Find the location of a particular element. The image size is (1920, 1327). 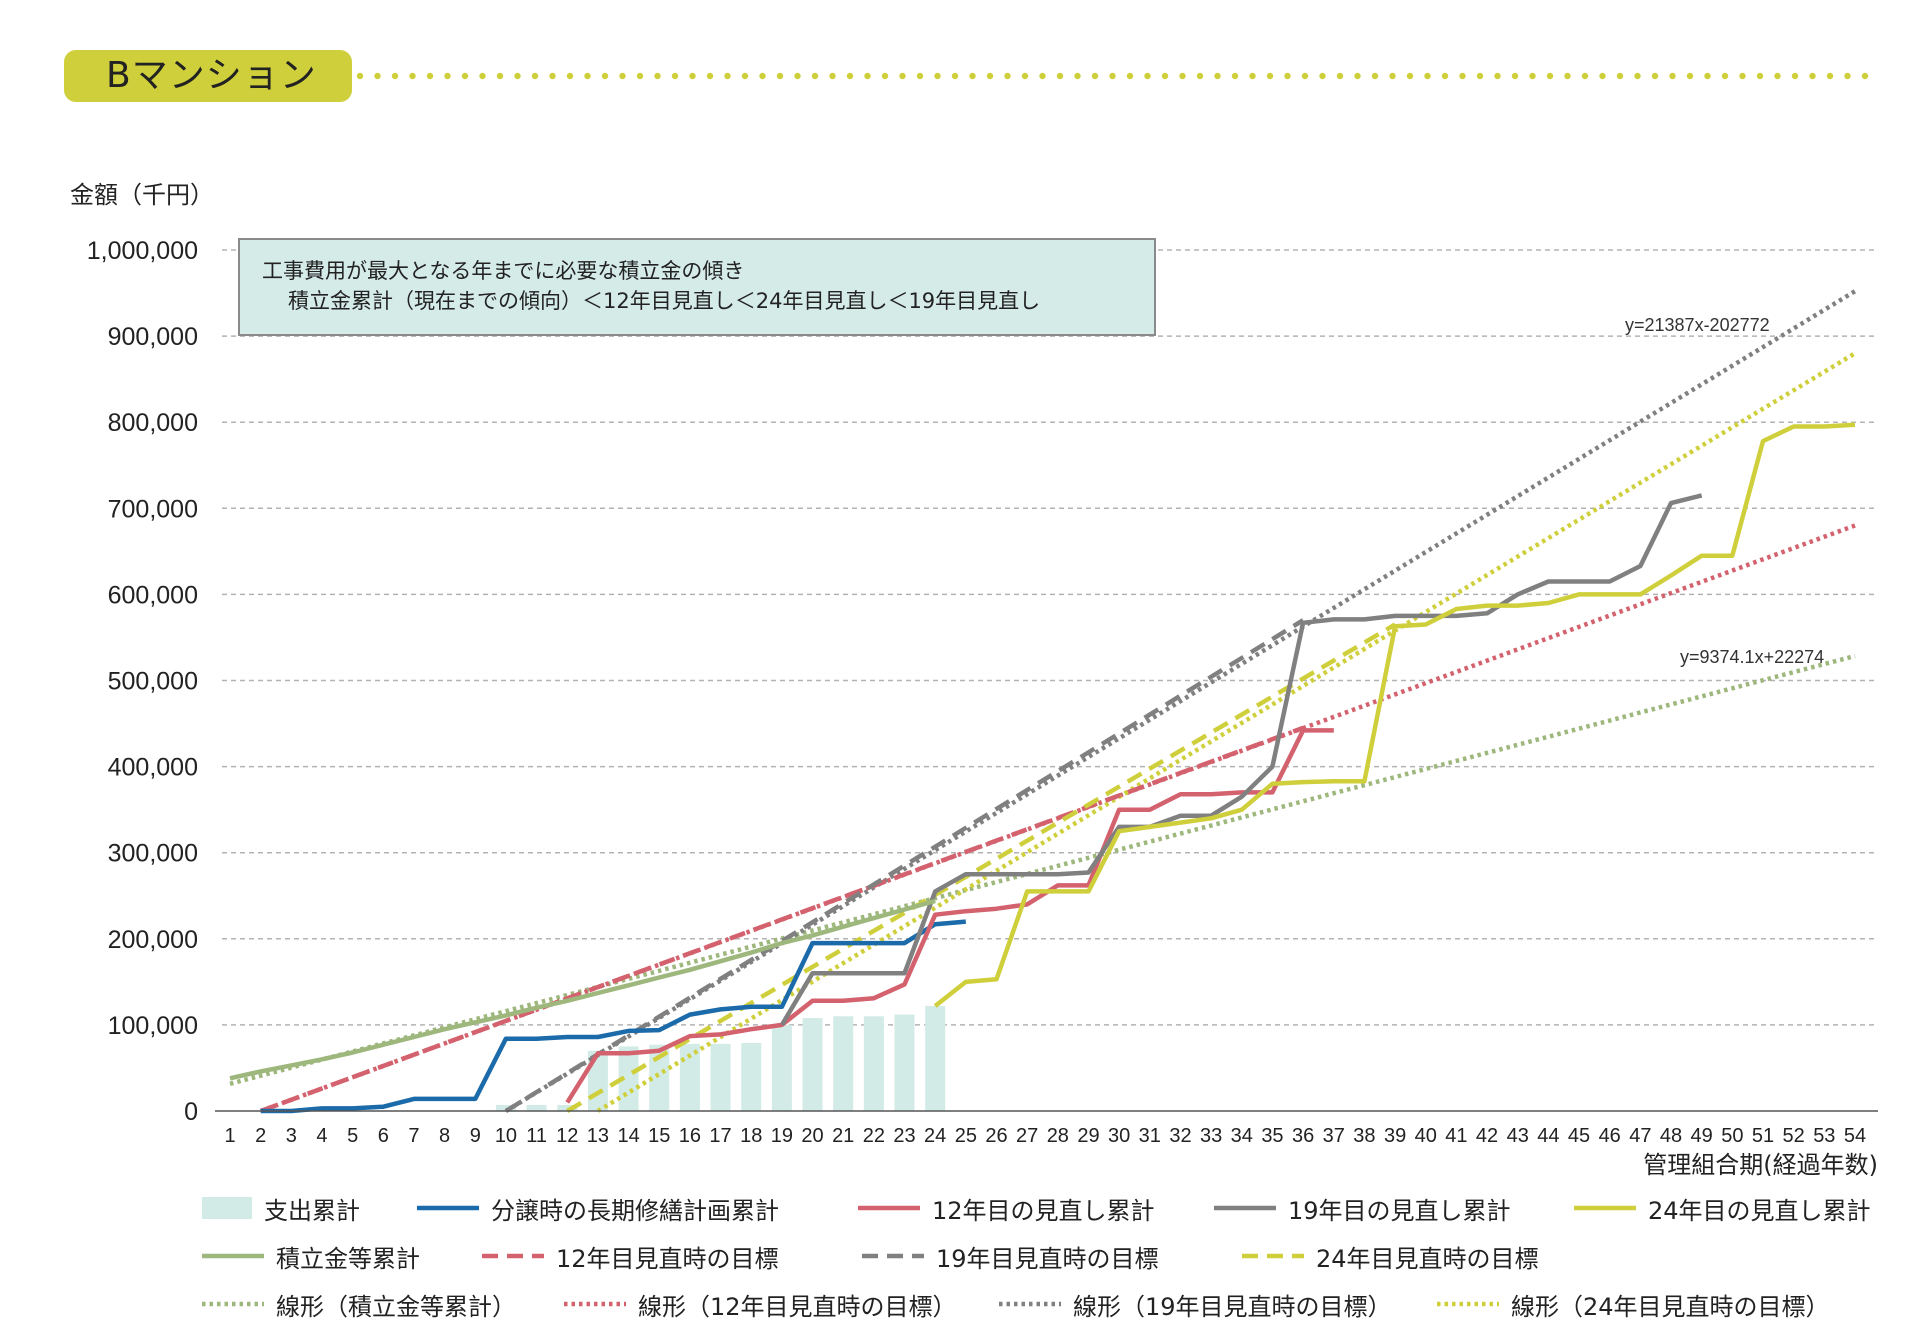

x-tick-label: 16 is located at coordinates (690, 1136).